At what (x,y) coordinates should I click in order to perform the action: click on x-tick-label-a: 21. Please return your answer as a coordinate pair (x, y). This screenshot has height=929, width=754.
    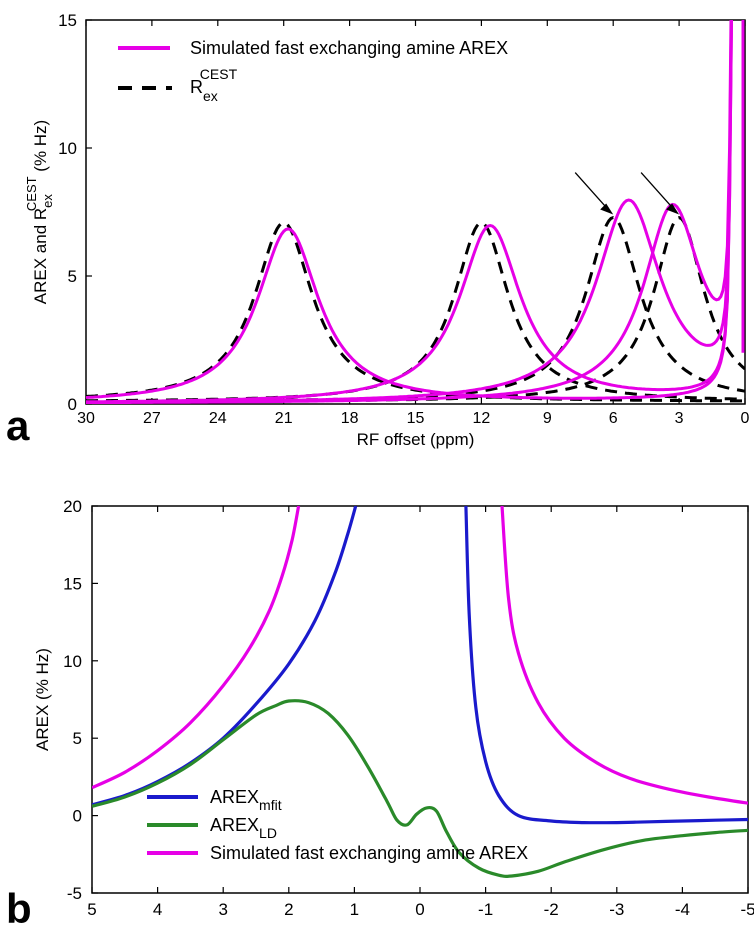
    Looking at the image, I should click on (284, 418).